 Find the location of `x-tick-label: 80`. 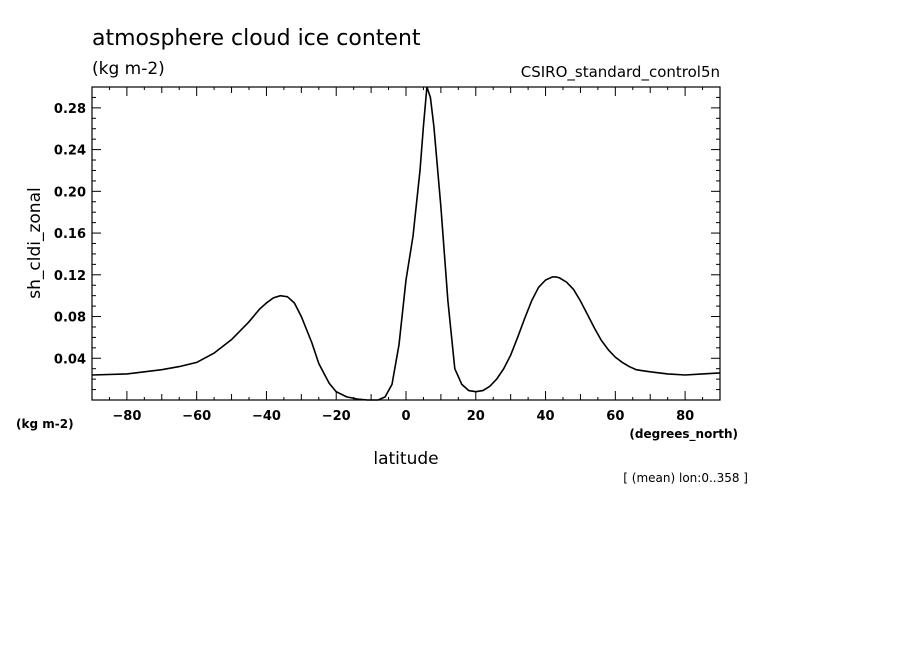

x-tick-label: 80 is located at coordinates (685, 416).